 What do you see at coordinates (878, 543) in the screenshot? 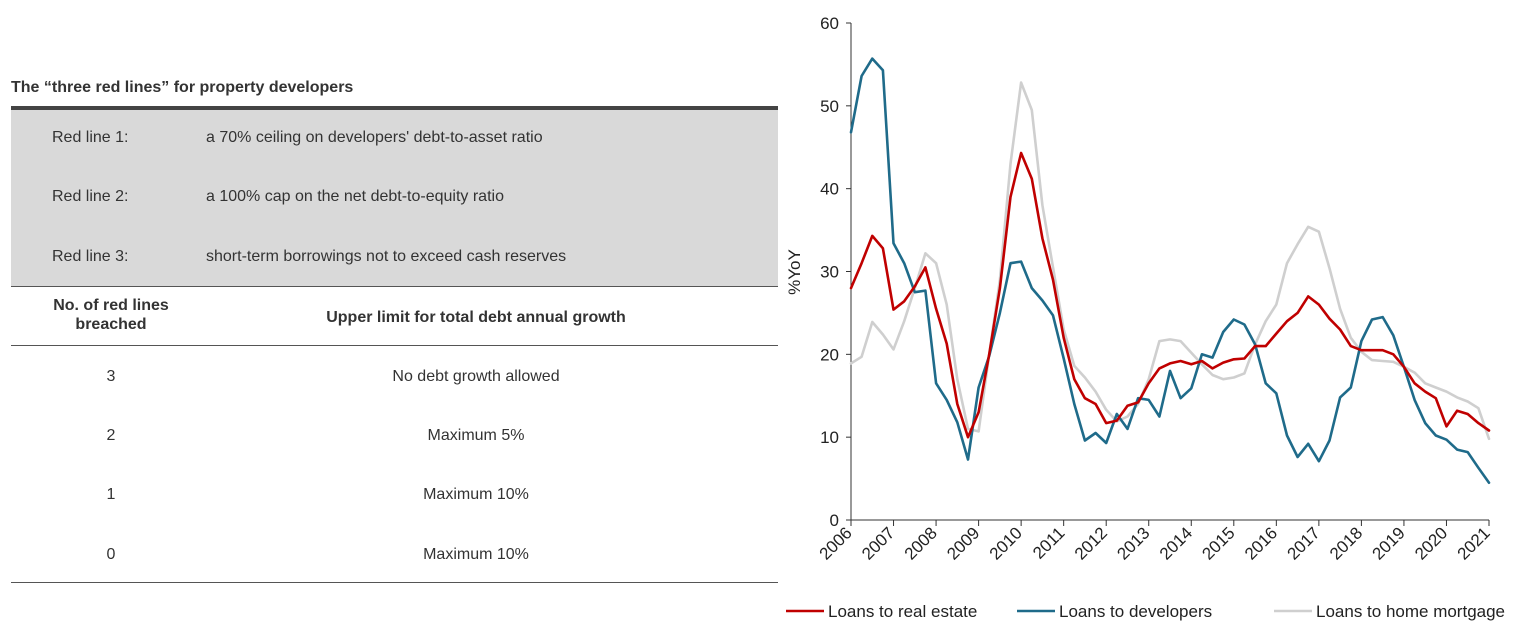
I see `x-tick-label: 2007` at bounding box center [878, 543].